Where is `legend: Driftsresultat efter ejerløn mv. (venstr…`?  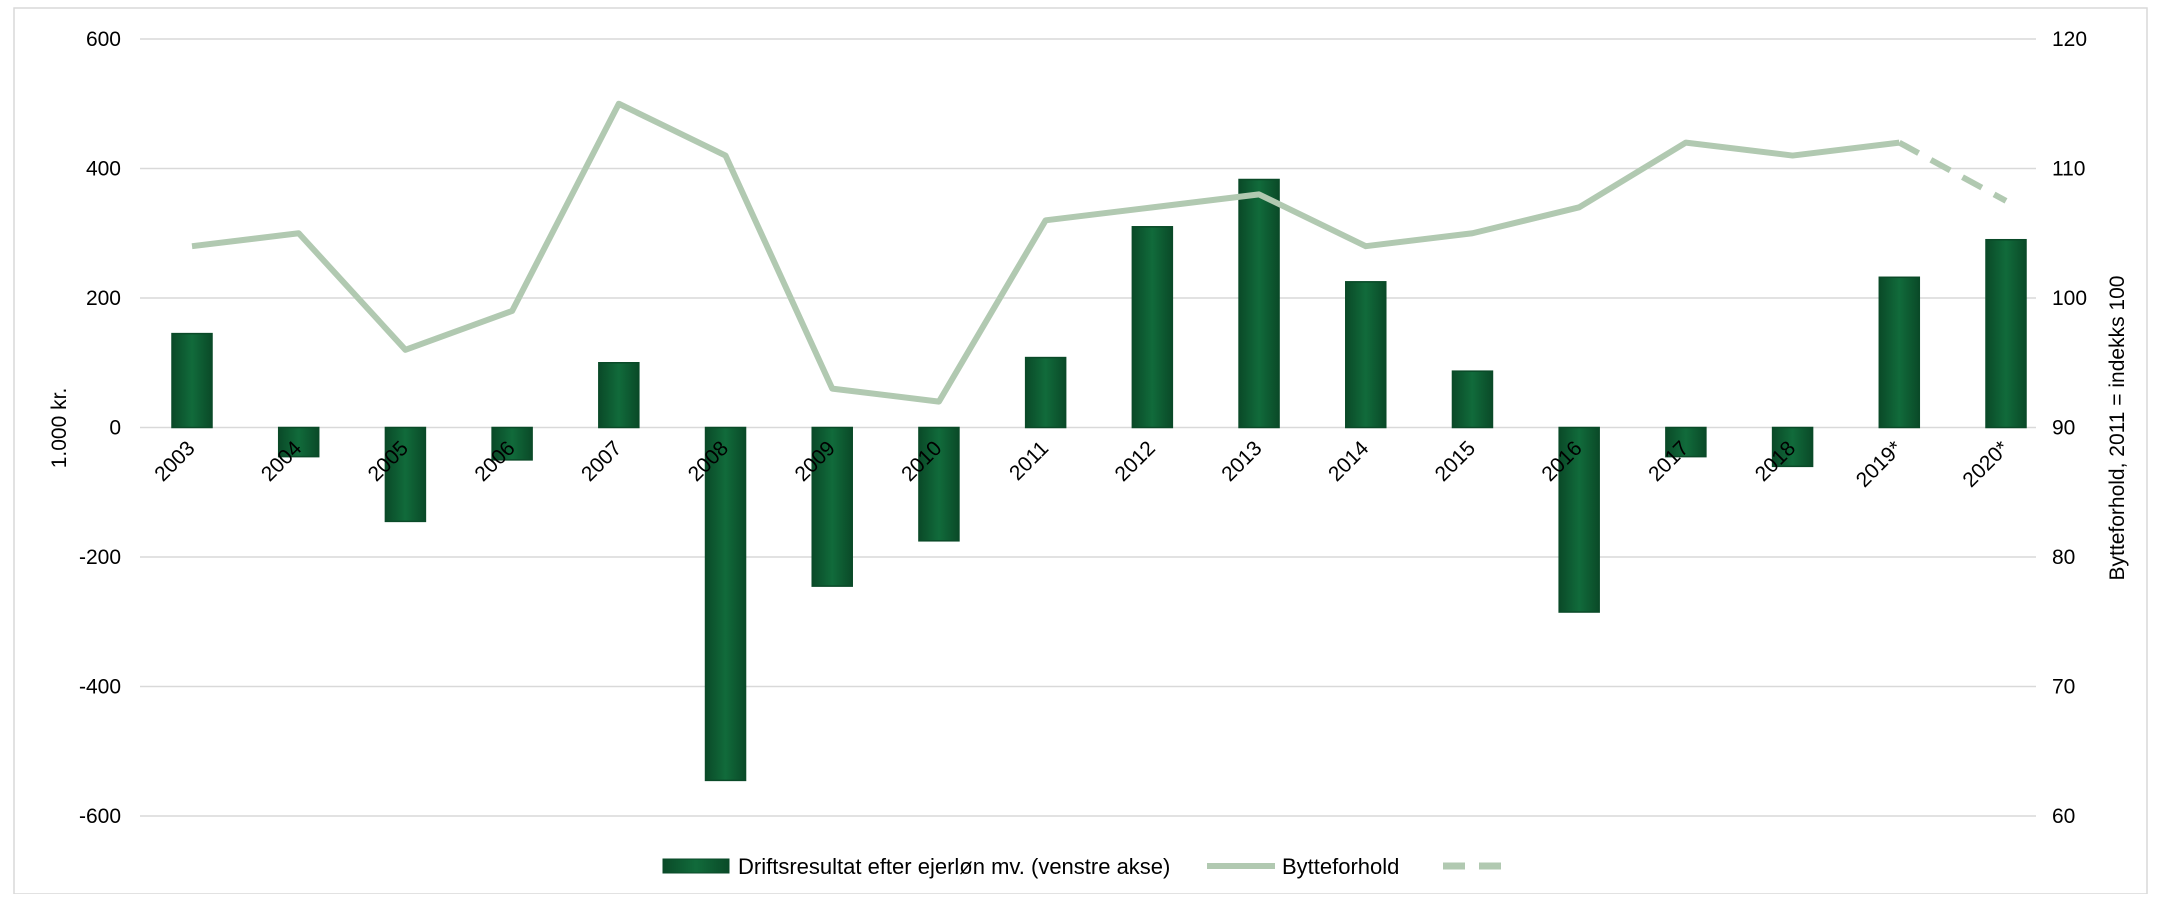
legend: Driftsresultat efter ejerløn mv. (venstr… is located at coordinates (1087, 866).